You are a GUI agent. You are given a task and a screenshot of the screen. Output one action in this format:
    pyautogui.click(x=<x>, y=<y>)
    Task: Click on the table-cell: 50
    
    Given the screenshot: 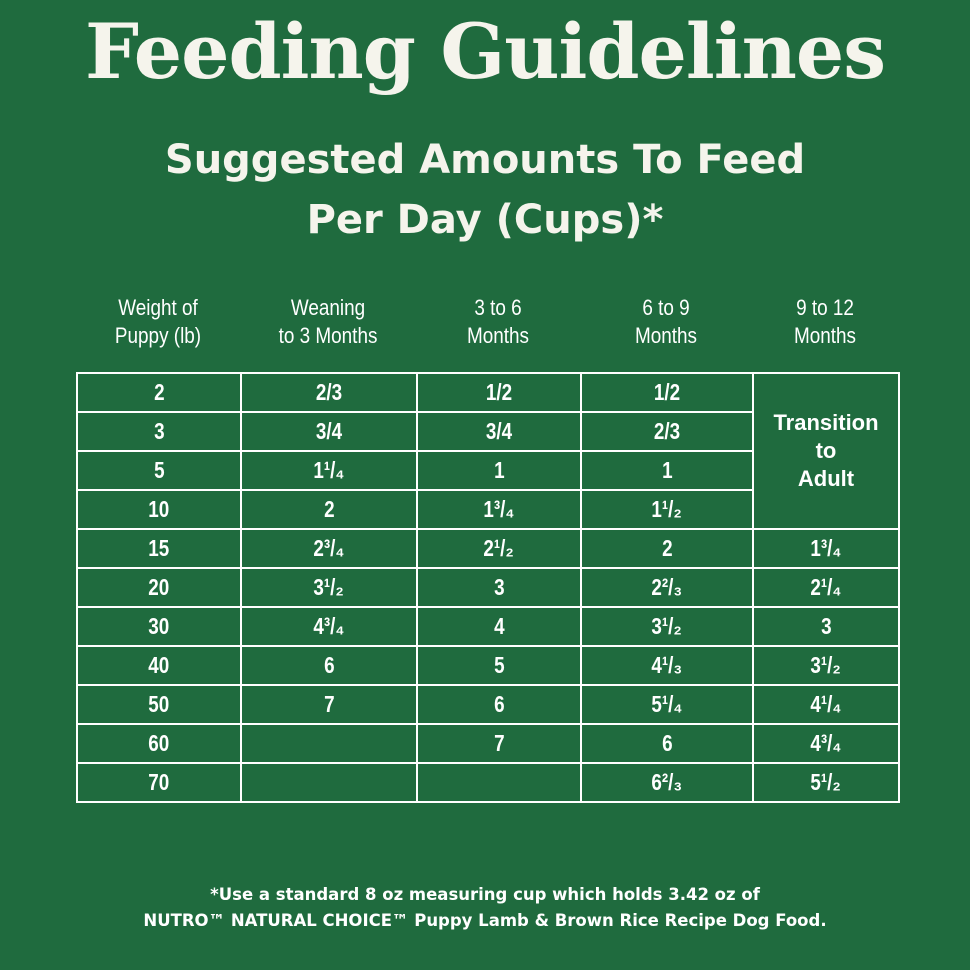 What is the action you would take?
    pyautogui.click(x=159, y=704)
    